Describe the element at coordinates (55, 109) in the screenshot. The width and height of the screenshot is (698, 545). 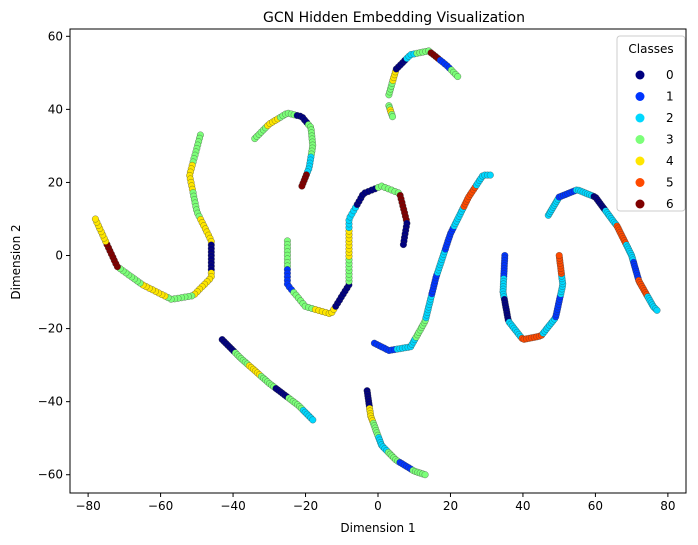
I see `y-tick-label: 40` at that location.